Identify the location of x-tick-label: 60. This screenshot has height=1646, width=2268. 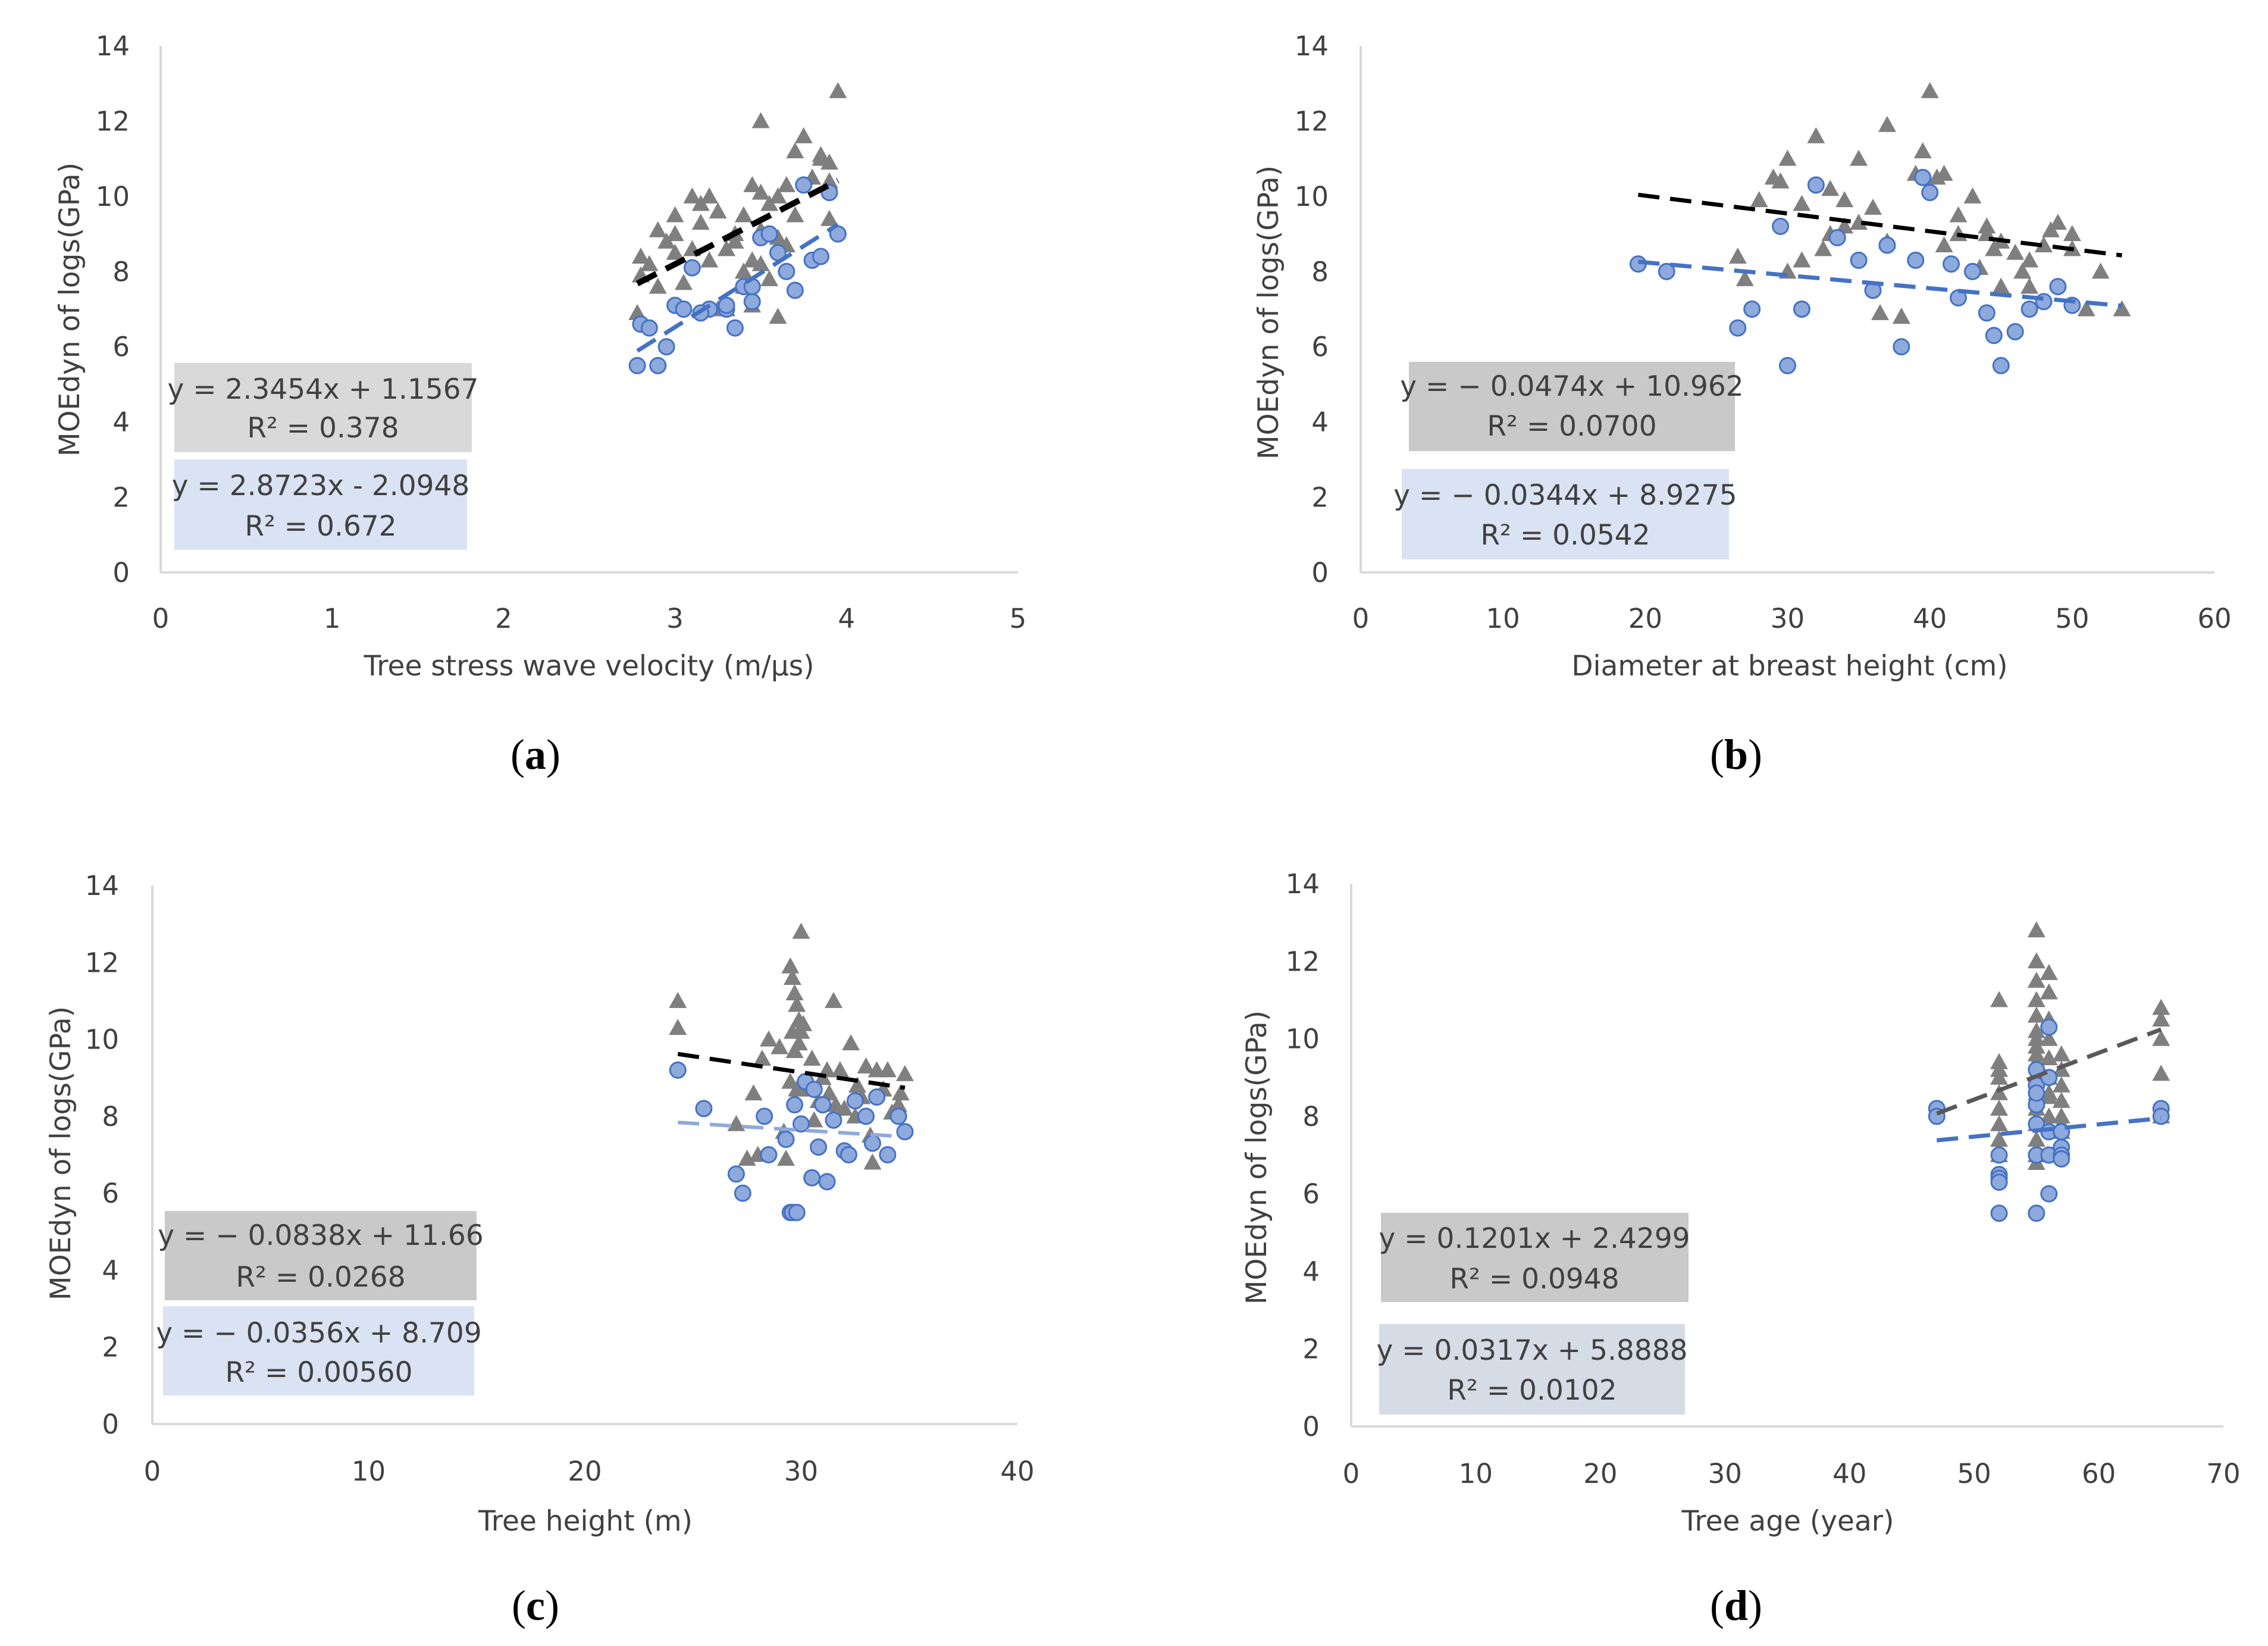
(2099, 1473).